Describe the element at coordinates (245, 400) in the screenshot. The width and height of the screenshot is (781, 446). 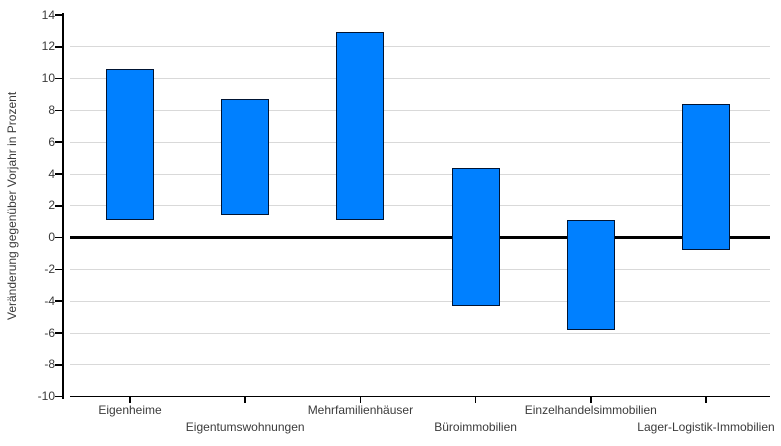
I see `x-tick-eigentumswohnungen` at that location.